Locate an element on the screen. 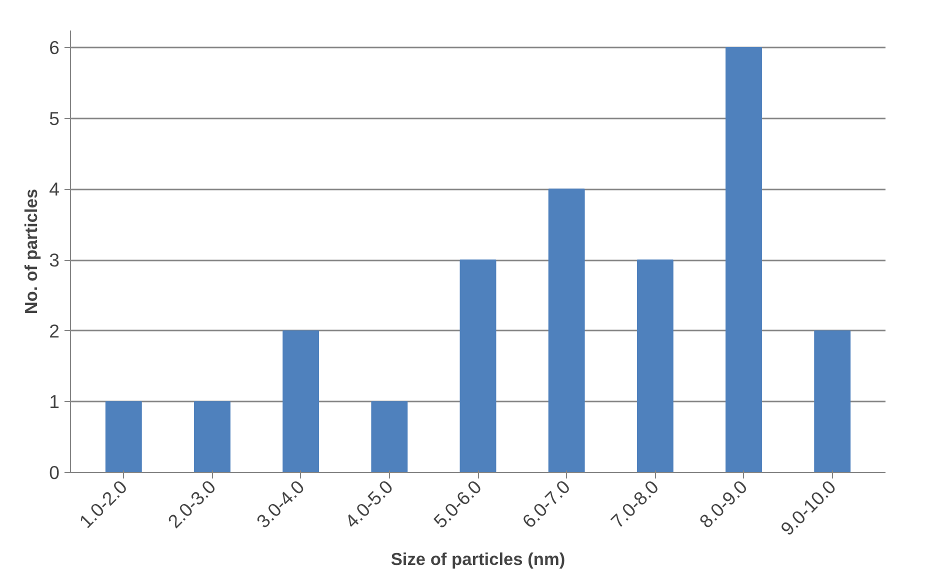 The image size is (925, 582). y-tick-label: 5 is located at coordinates (54, 118).